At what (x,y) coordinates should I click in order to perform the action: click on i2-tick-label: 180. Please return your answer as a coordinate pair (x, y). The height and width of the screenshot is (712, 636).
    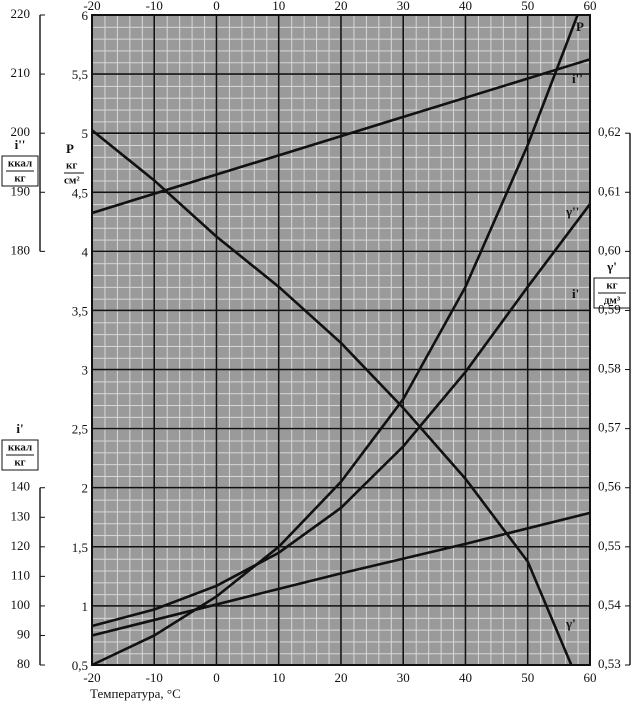
    Looking at the image, I should click on (21, 249).